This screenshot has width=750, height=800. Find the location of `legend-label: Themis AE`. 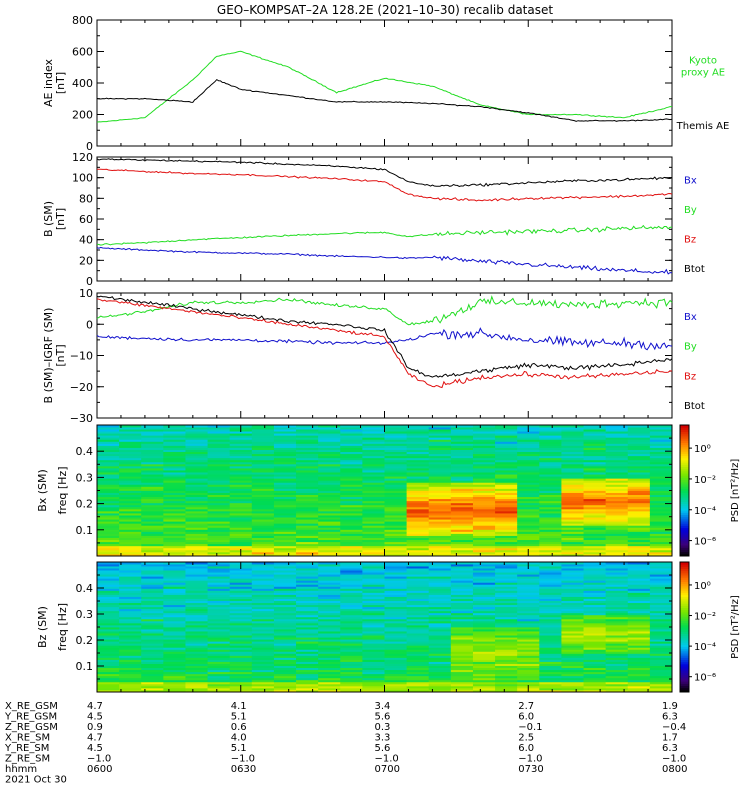

legend-label: Themis AE is located at coordinates (703, 126).